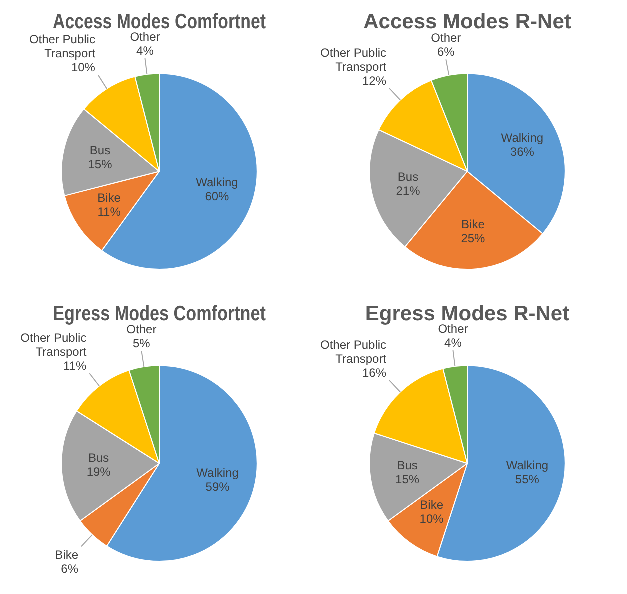 Image resolution: width=627 pixels, height=594 pixels. Describe the element at coordinates (408, 191) in the screenshot. I see `data-label: 21%` at that location.